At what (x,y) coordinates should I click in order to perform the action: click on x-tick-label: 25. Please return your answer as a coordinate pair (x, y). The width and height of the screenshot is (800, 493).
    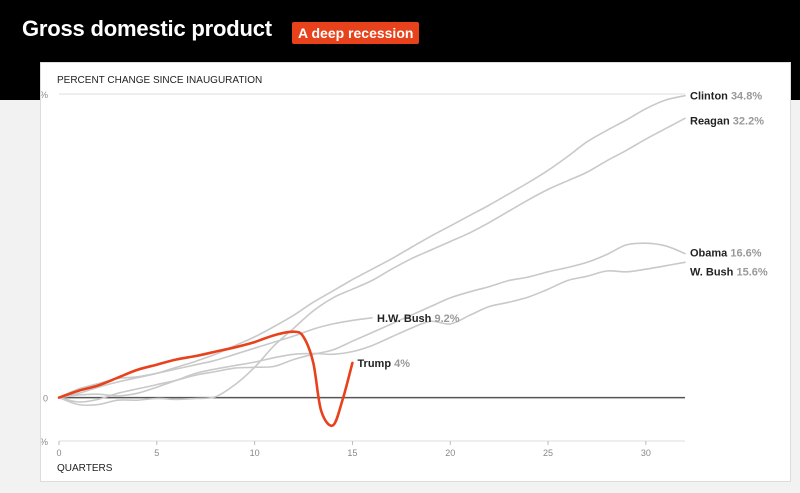
    Looking at the image, I should click on (548, 453).